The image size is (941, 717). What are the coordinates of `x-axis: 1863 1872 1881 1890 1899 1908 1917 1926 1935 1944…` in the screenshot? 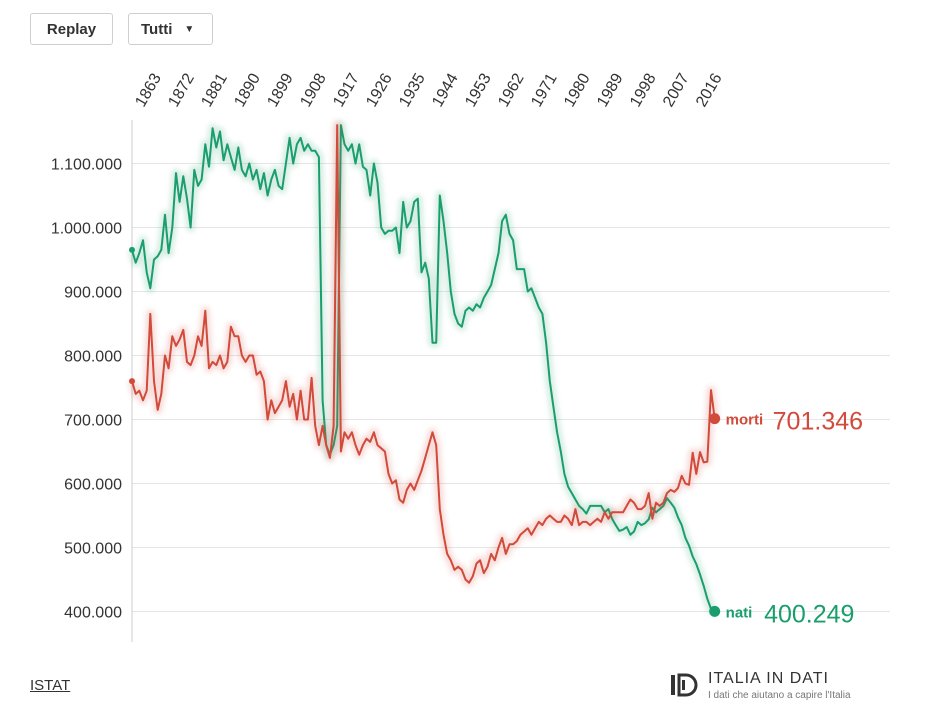 It's located at (428, 90).